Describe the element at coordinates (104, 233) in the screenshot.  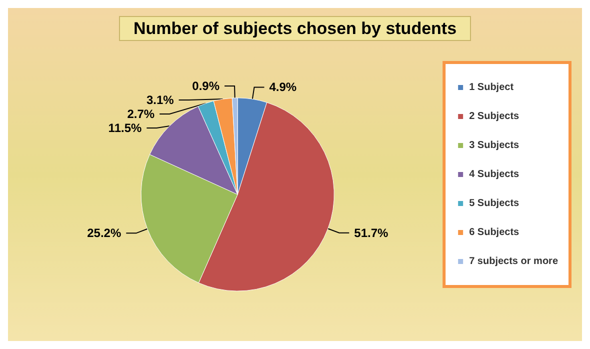
I see `data-label: 25.2%` at that location.